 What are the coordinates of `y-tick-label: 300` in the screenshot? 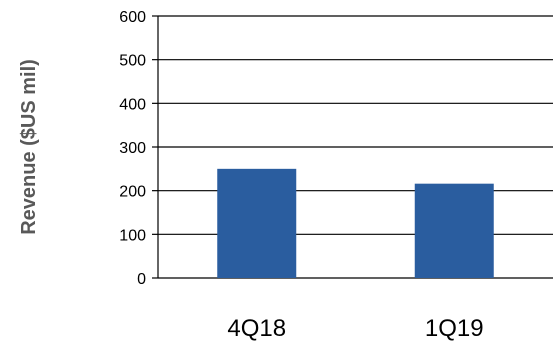 It's located at (132, 148).